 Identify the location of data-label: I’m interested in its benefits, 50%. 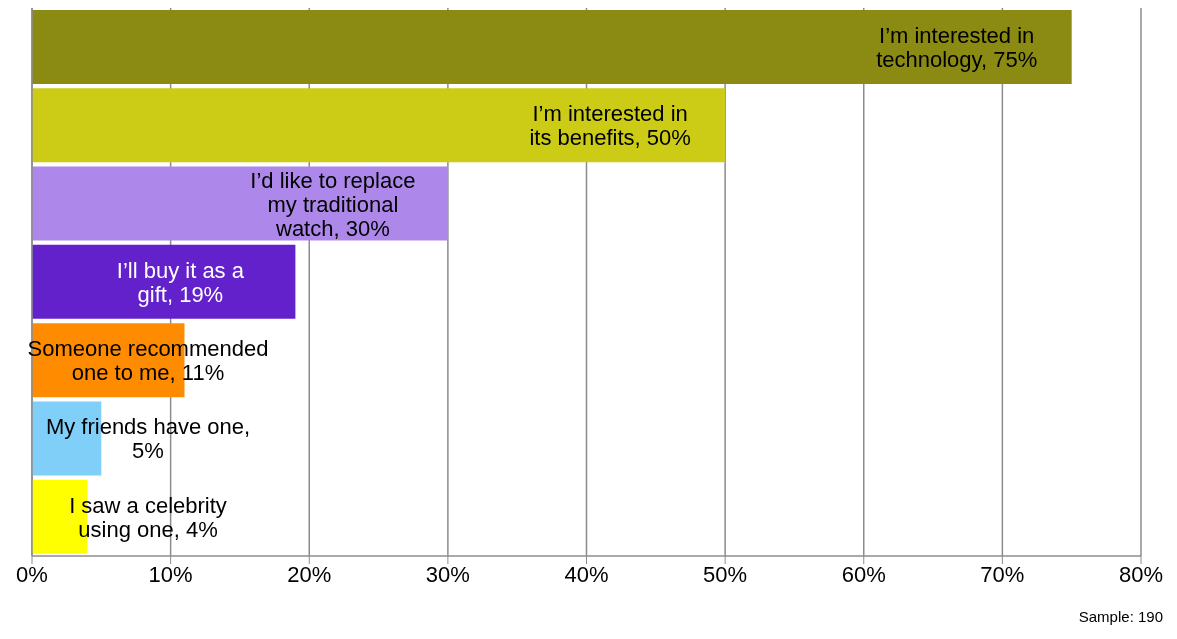
(610, 126).